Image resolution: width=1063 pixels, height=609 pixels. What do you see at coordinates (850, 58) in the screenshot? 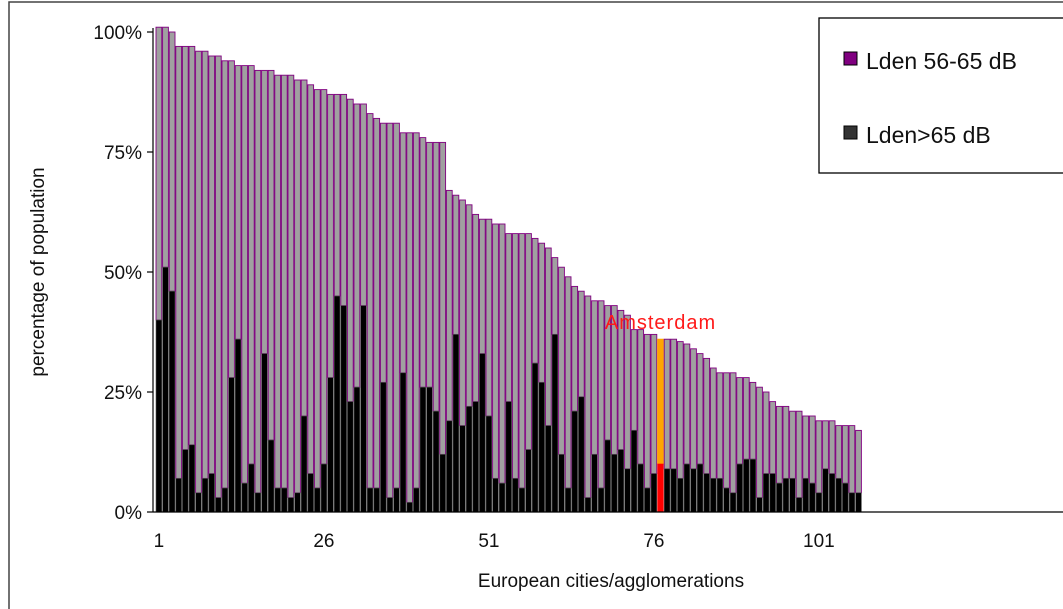
I see `legend-swatch` at bounding box center [850, 58].